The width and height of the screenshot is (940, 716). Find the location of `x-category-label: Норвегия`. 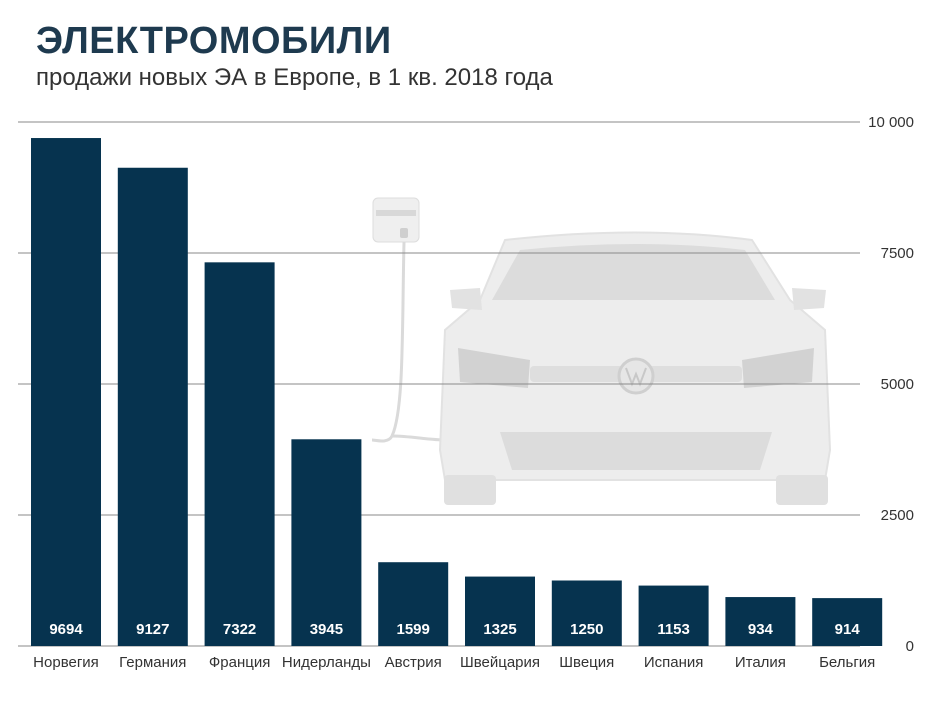

x-category-label: Норвегия is located at coordinates (66, 662).